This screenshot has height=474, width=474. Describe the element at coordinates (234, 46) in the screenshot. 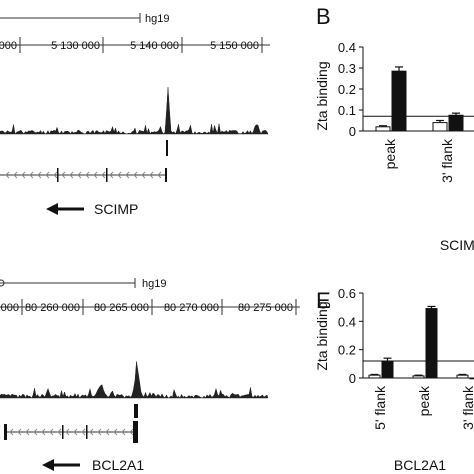

I see `ruler-tick-label: 5 150 000` at that location.